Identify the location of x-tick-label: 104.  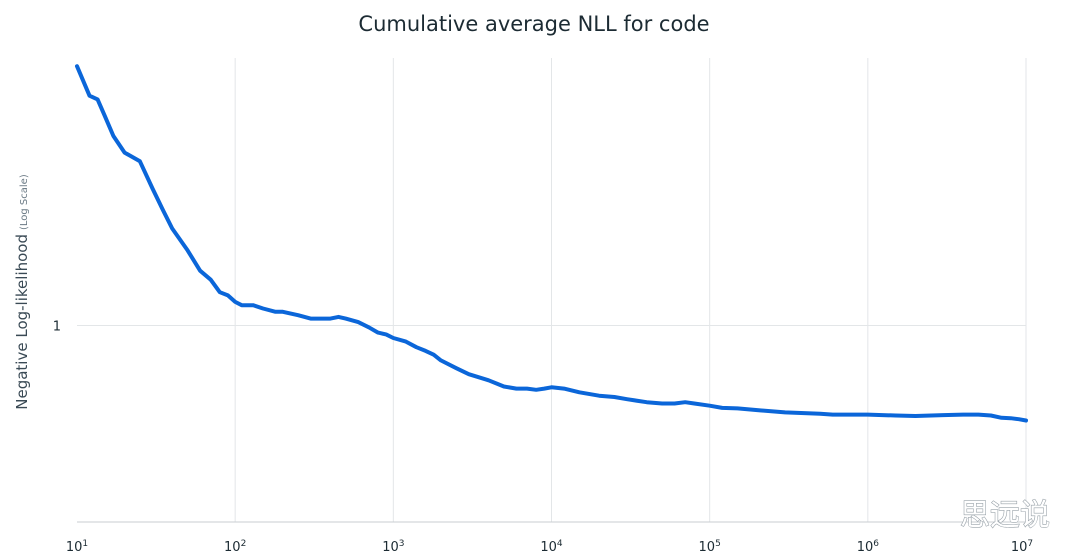
(551, 547).